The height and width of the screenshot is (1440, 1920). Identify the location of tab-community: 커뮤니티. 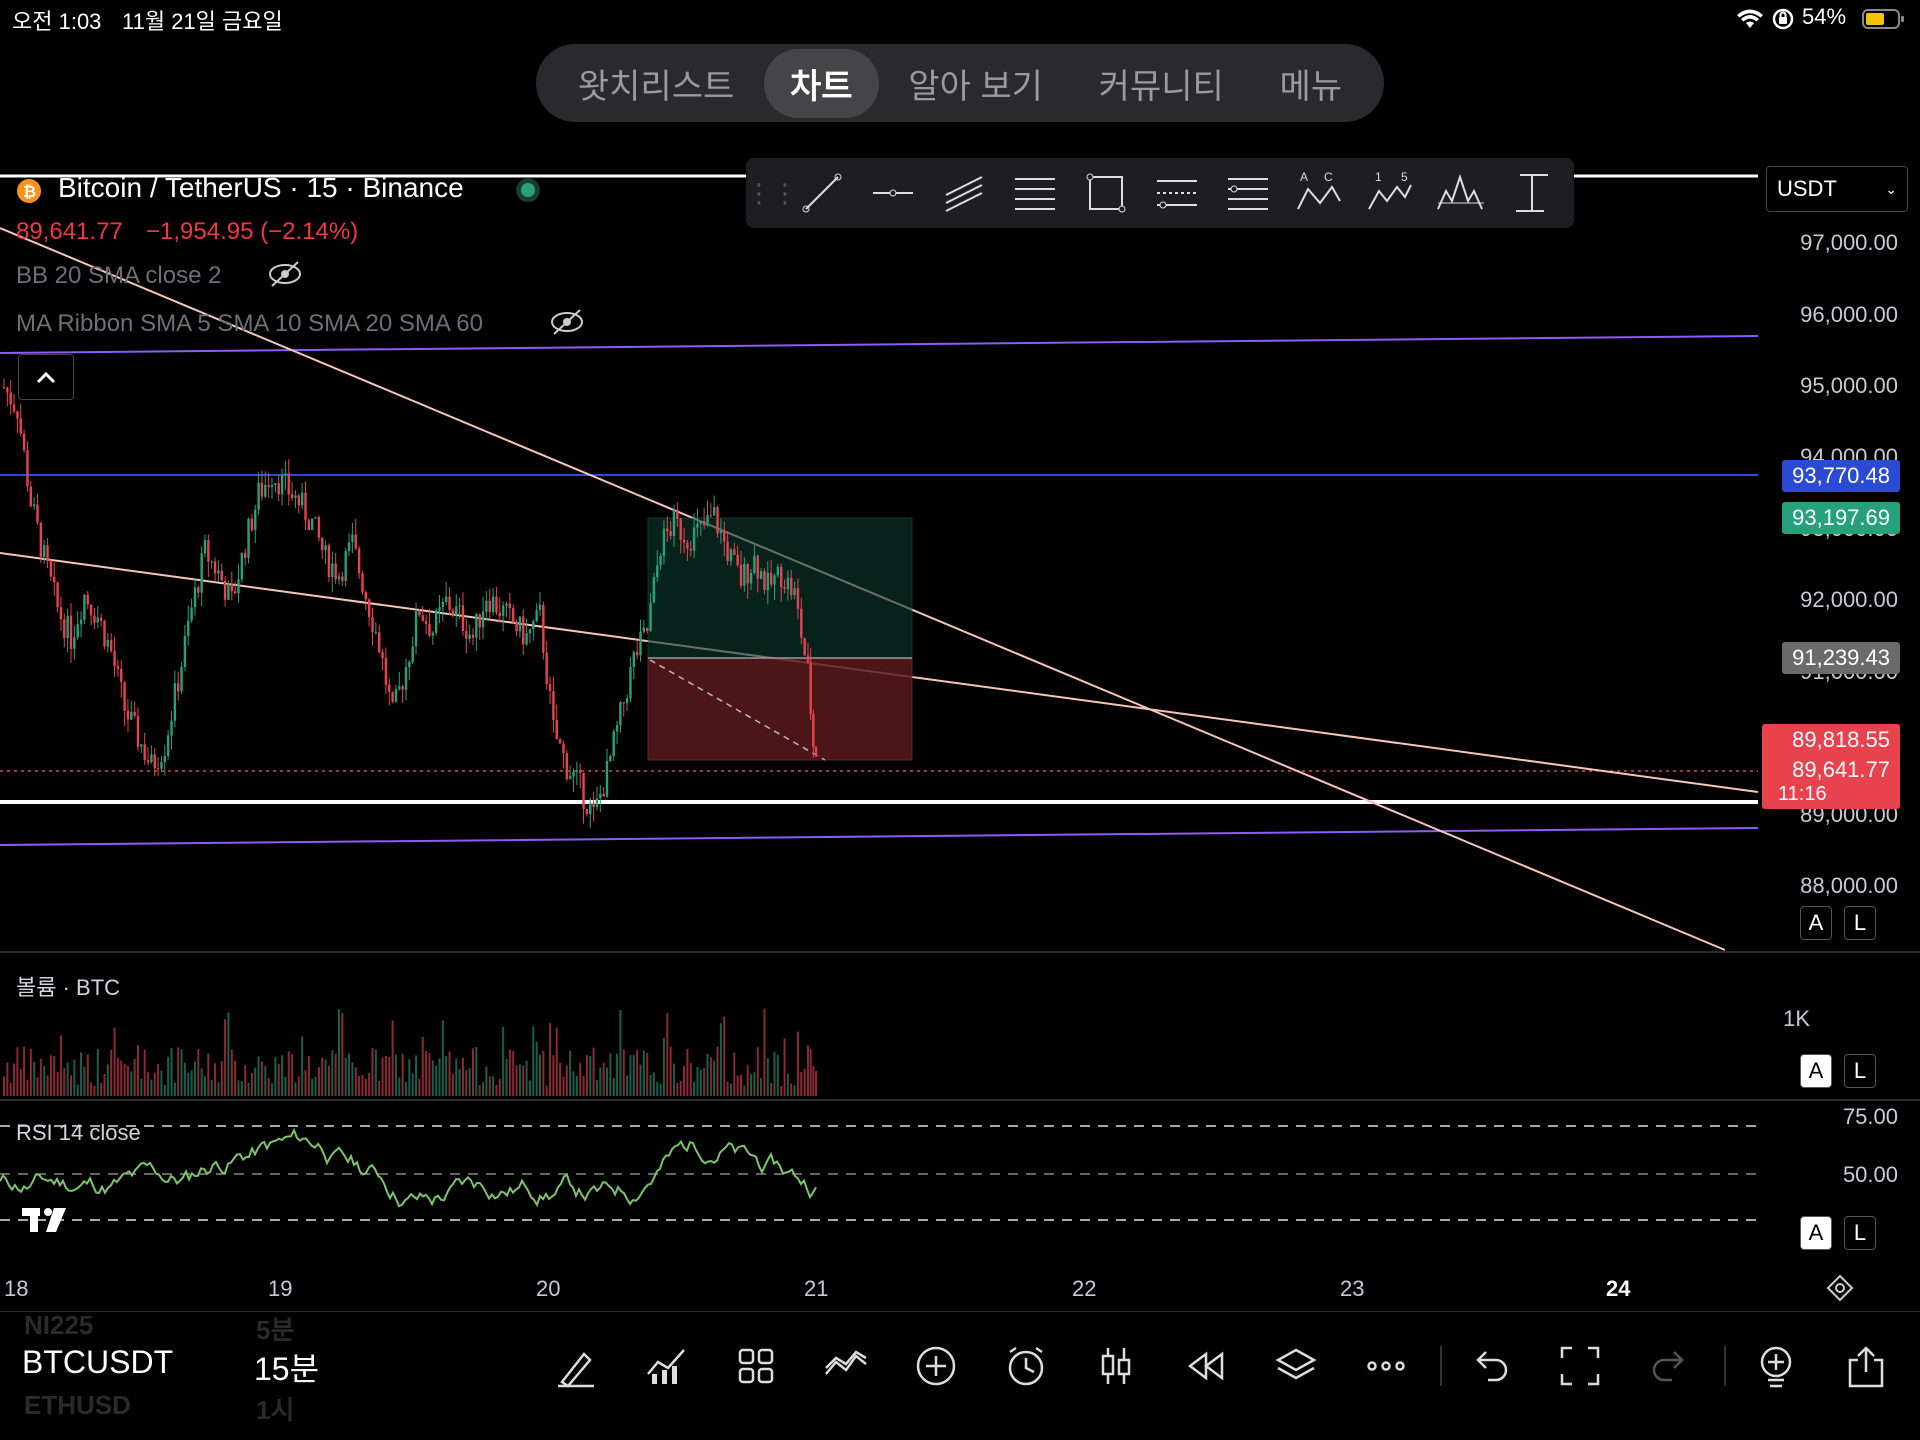
(1161, 86).